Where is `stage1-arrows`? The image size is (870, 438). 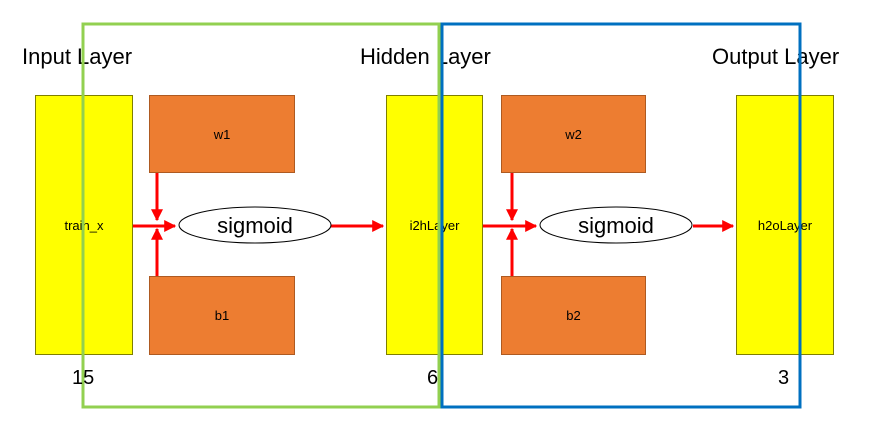 stage1-arrows is located at coordinates (259, 224).